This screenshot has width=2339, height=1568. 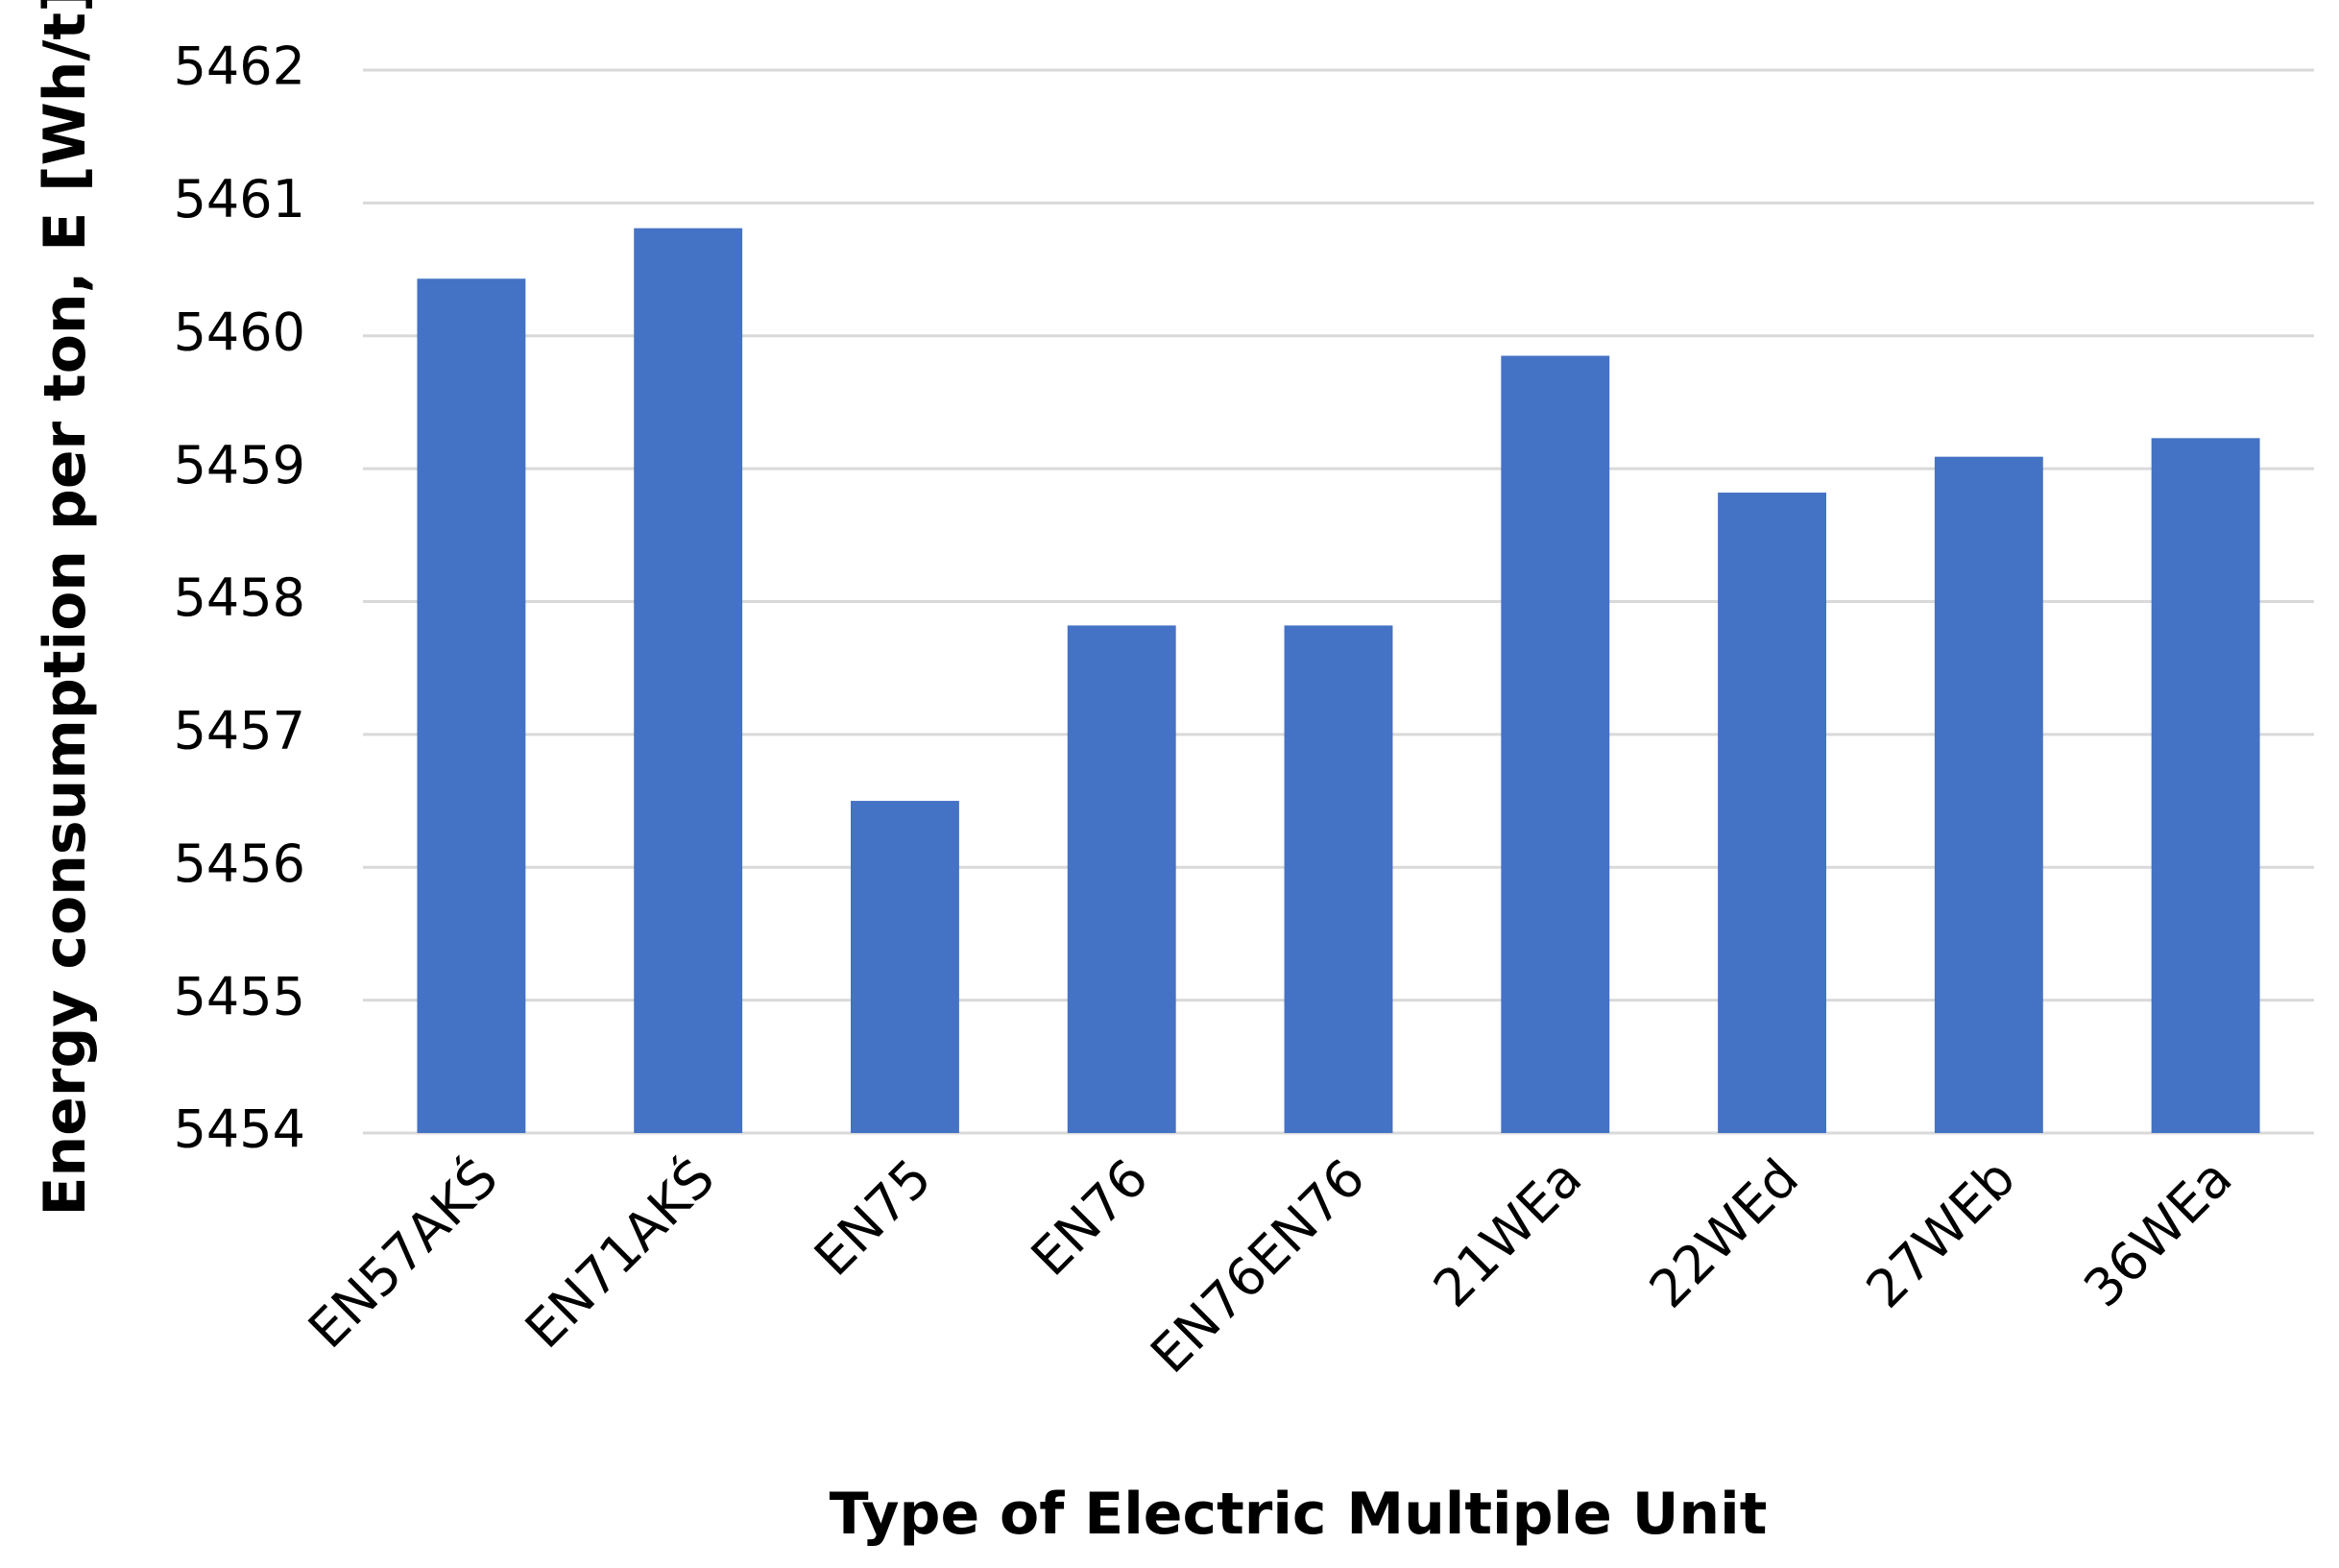 What do you see at coordinates (239, 199) in the screenshot?
I see `y-tick-label: 5461` at bounding box center [239, 199].